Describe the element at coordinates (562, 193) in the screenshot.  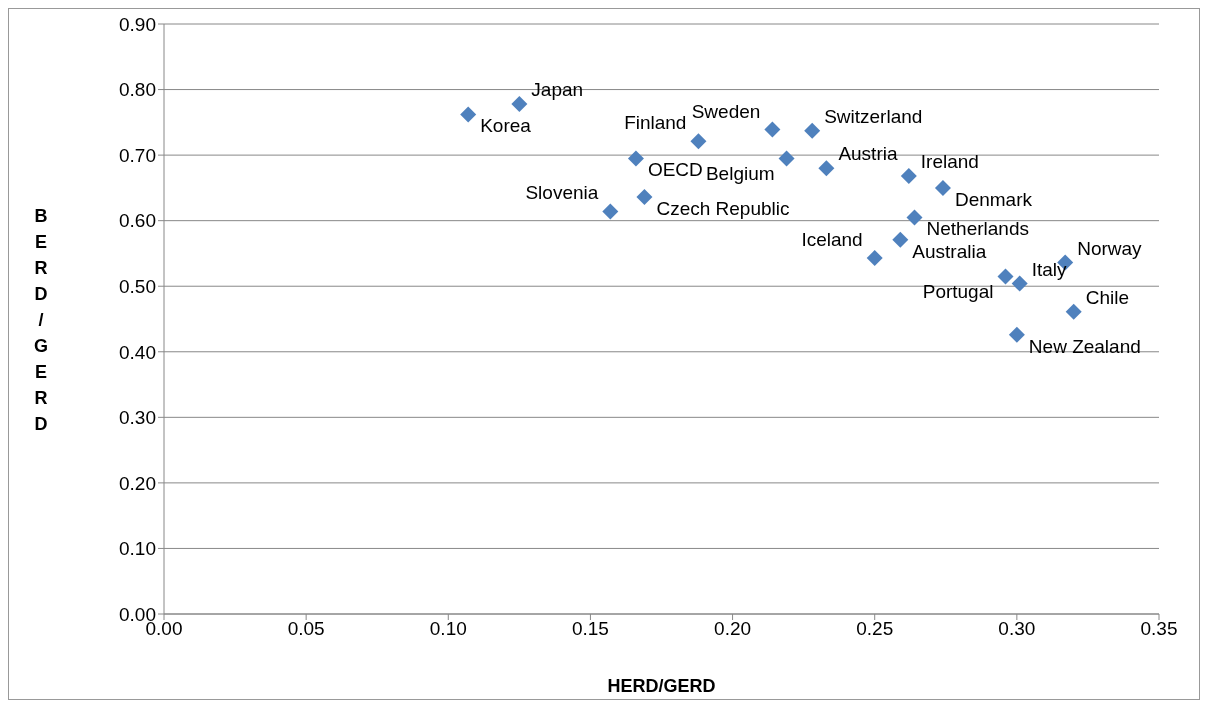
I see `annotation: Slovenia` at that location.